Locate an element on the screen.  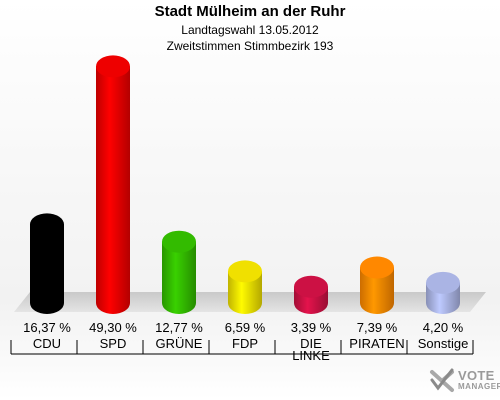
value-label-piraten: 7,39 % is located at coordinates (377, 327).